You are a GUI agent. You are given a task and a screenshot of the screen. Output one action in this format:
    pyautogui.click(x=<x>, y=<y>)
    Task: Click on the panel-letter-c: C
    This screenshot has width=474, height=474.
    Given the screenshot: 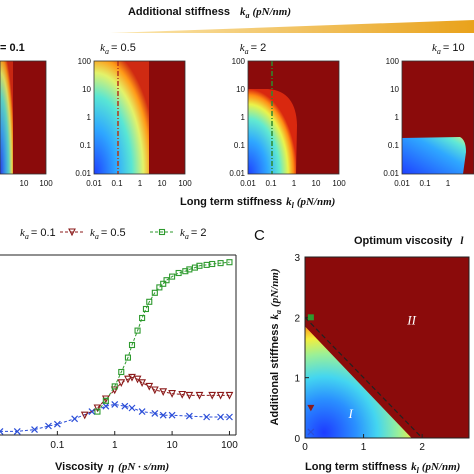 What is the action you would take?
    pyautogui.click(x=259, y=235)
    